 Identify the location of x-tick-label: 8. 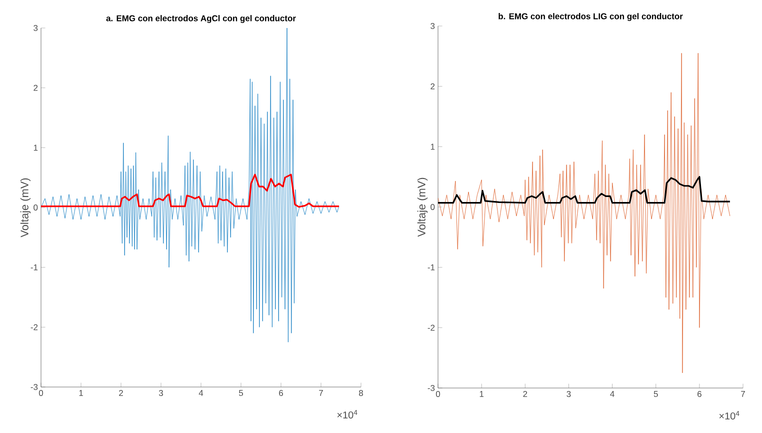
(361, 393).